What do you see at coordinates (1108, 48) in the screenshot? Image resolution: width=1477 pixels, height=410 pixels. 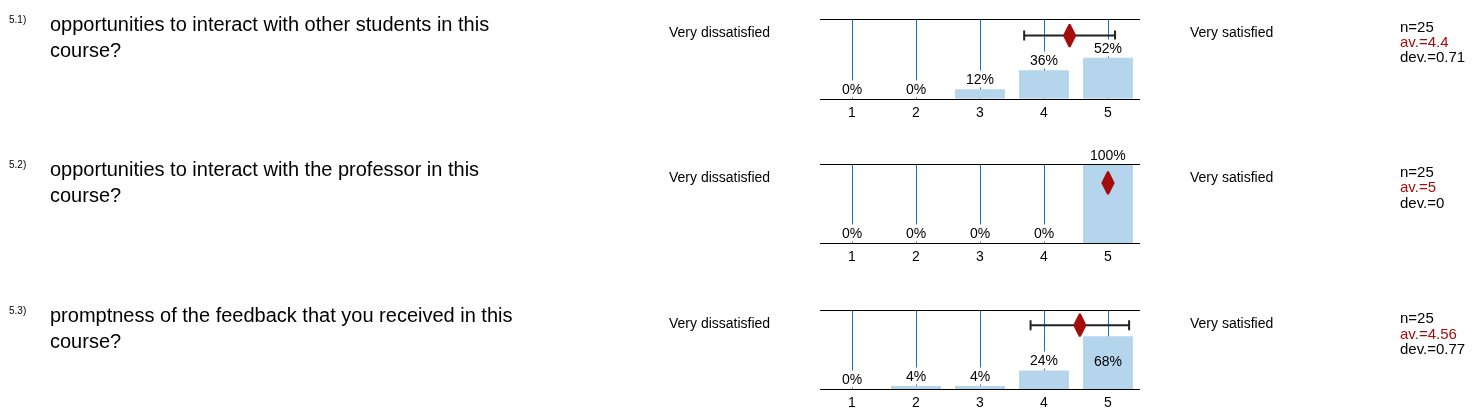 I see `data-label: 52%` at bounding box center [1108, 48].